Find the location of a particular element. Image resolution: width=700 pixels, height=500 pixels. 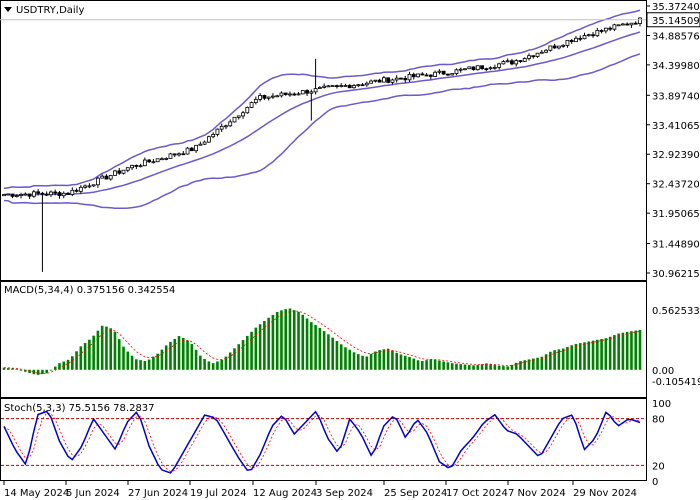

symbol-menu-button: USDTRY,Daily is located at coordinates (44, 10).